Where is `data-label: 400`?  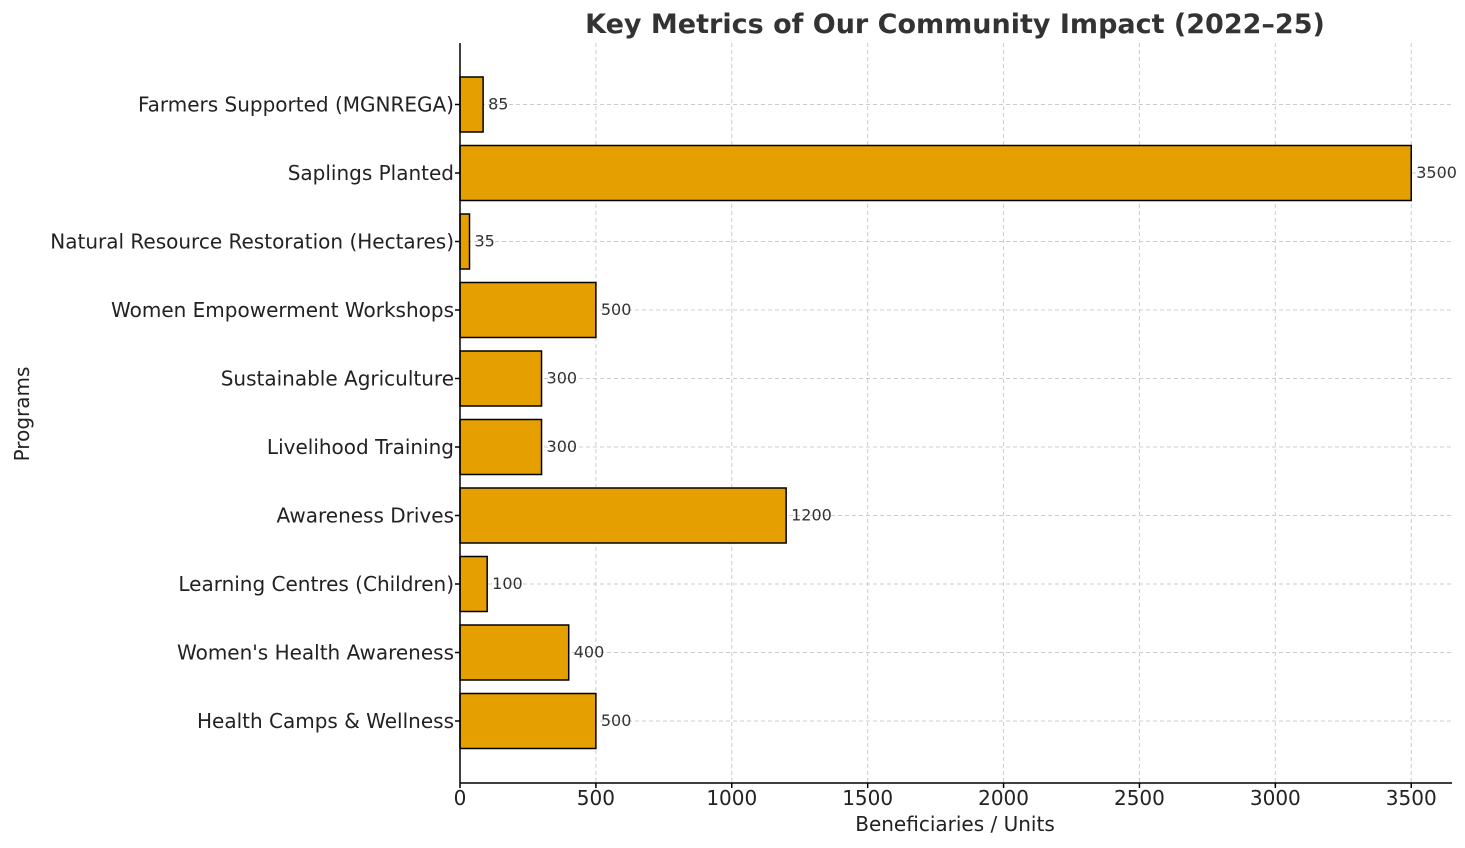
data-label: 400 is located at coordinates (589, 652).